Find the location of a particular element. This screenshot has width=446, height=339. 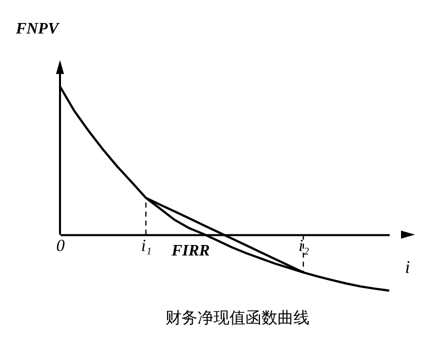

x-tick-label: 0 is located at coordinates (61, 246).